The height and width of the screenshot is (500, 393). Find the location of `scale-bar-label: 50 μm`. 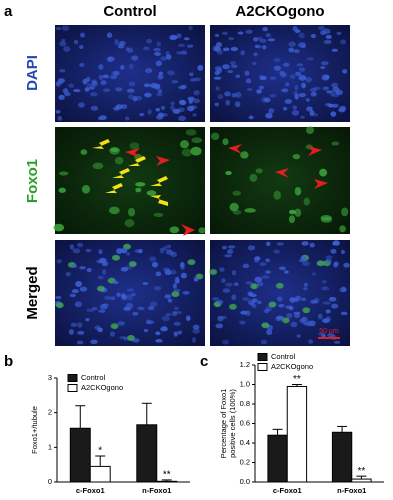

scale-bar-label: 50 μm is located at coordinates (329, 331).